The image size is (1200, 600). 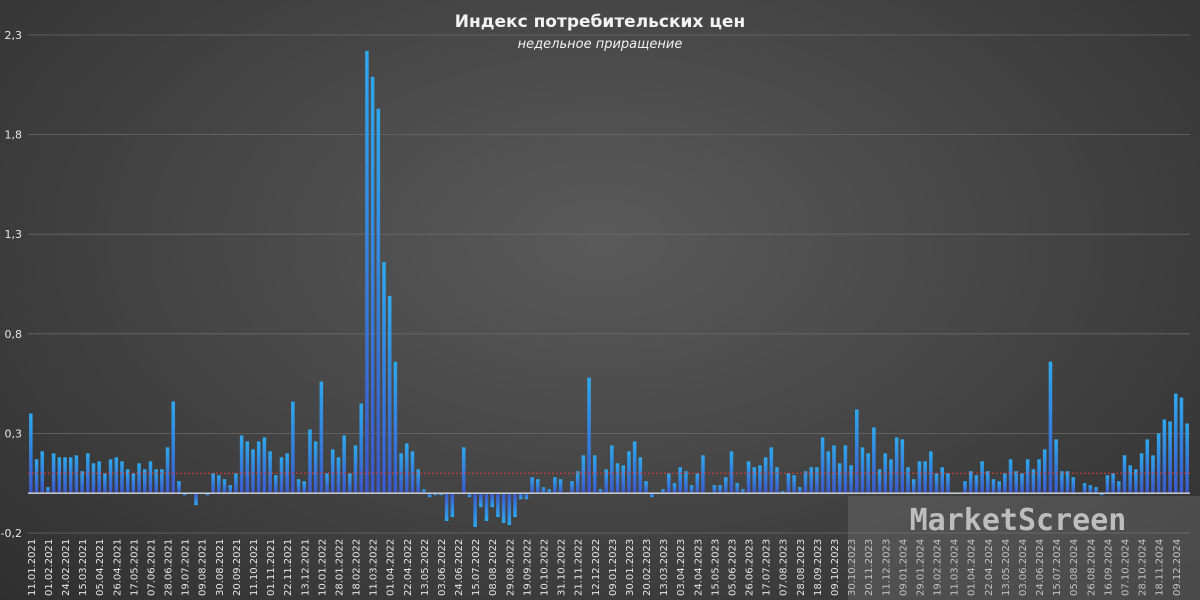 What do you see at coordinates (1177, 567) in the screenshot?
I see `x-tick-label: 09.12.2024` at bounding box center [1177, 567].